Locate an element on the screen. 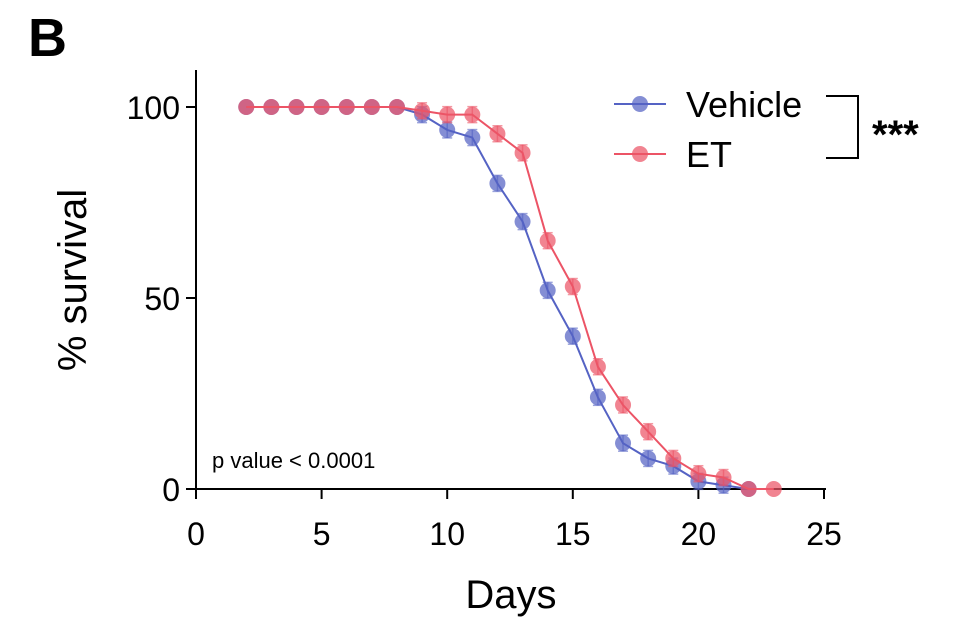 The width and height of the screenshot is (974, 642). panel-label: B is located at coordinates (47, 38).